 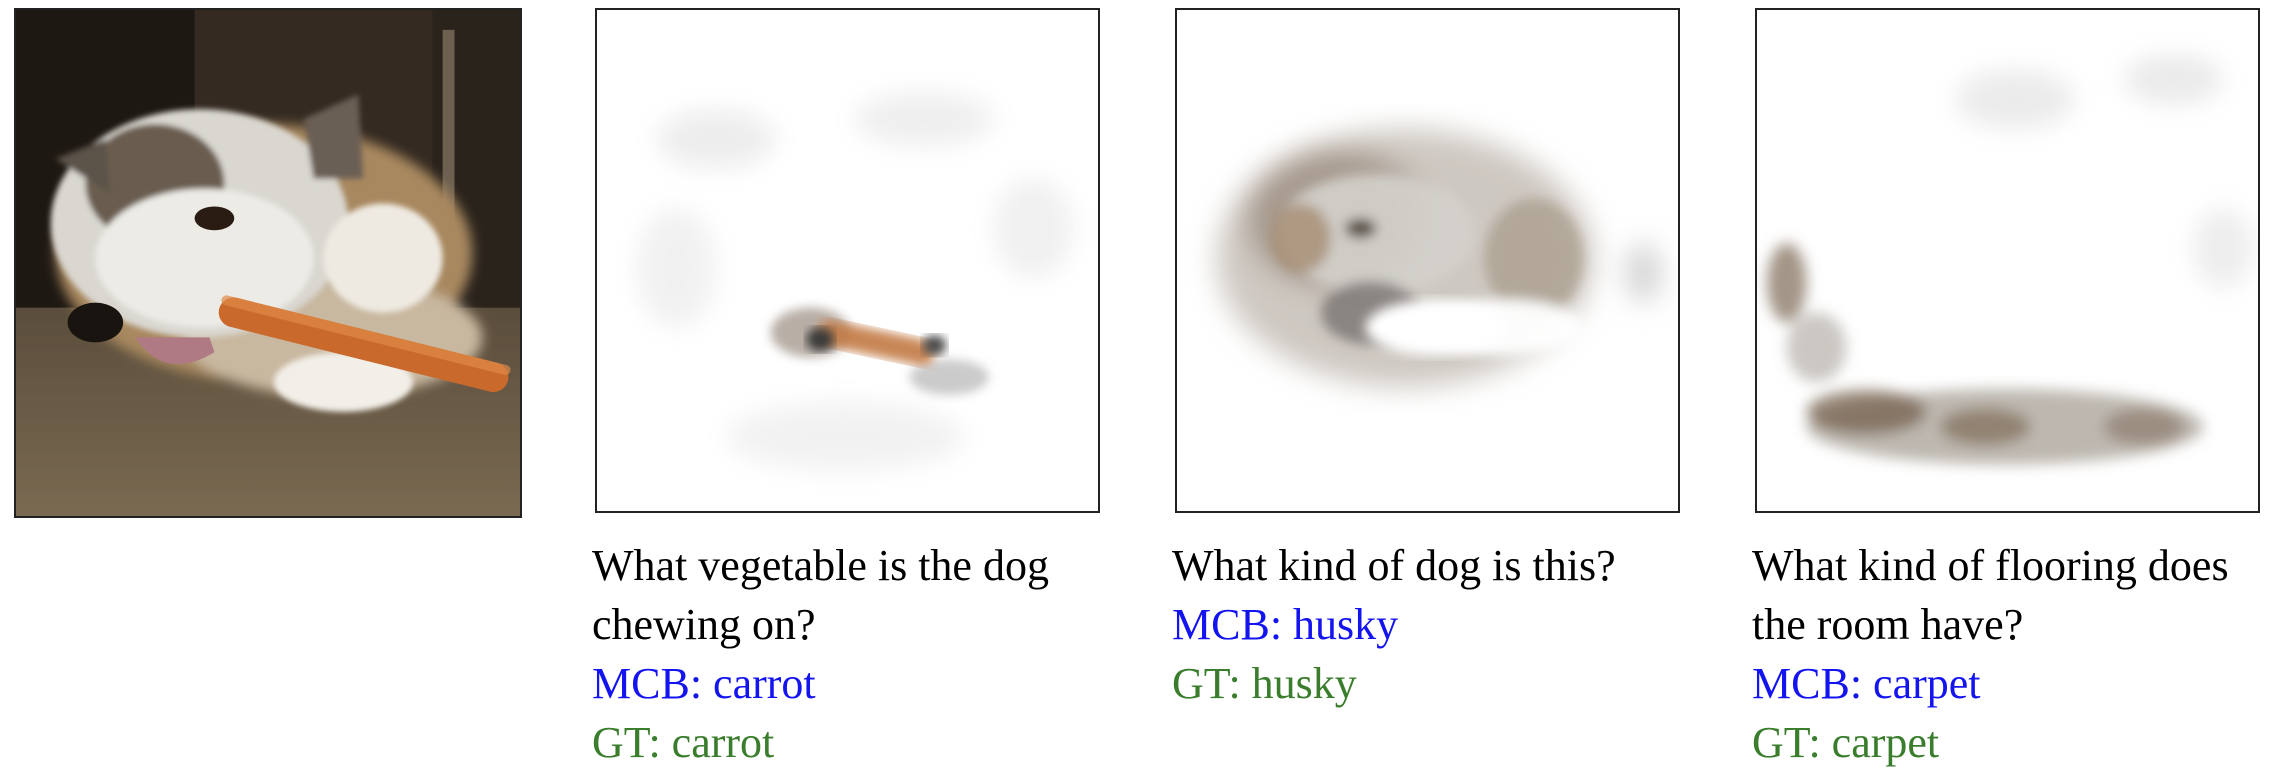 I want to click on attention-map-flooring-illustration, so click(x=2010, y=259).